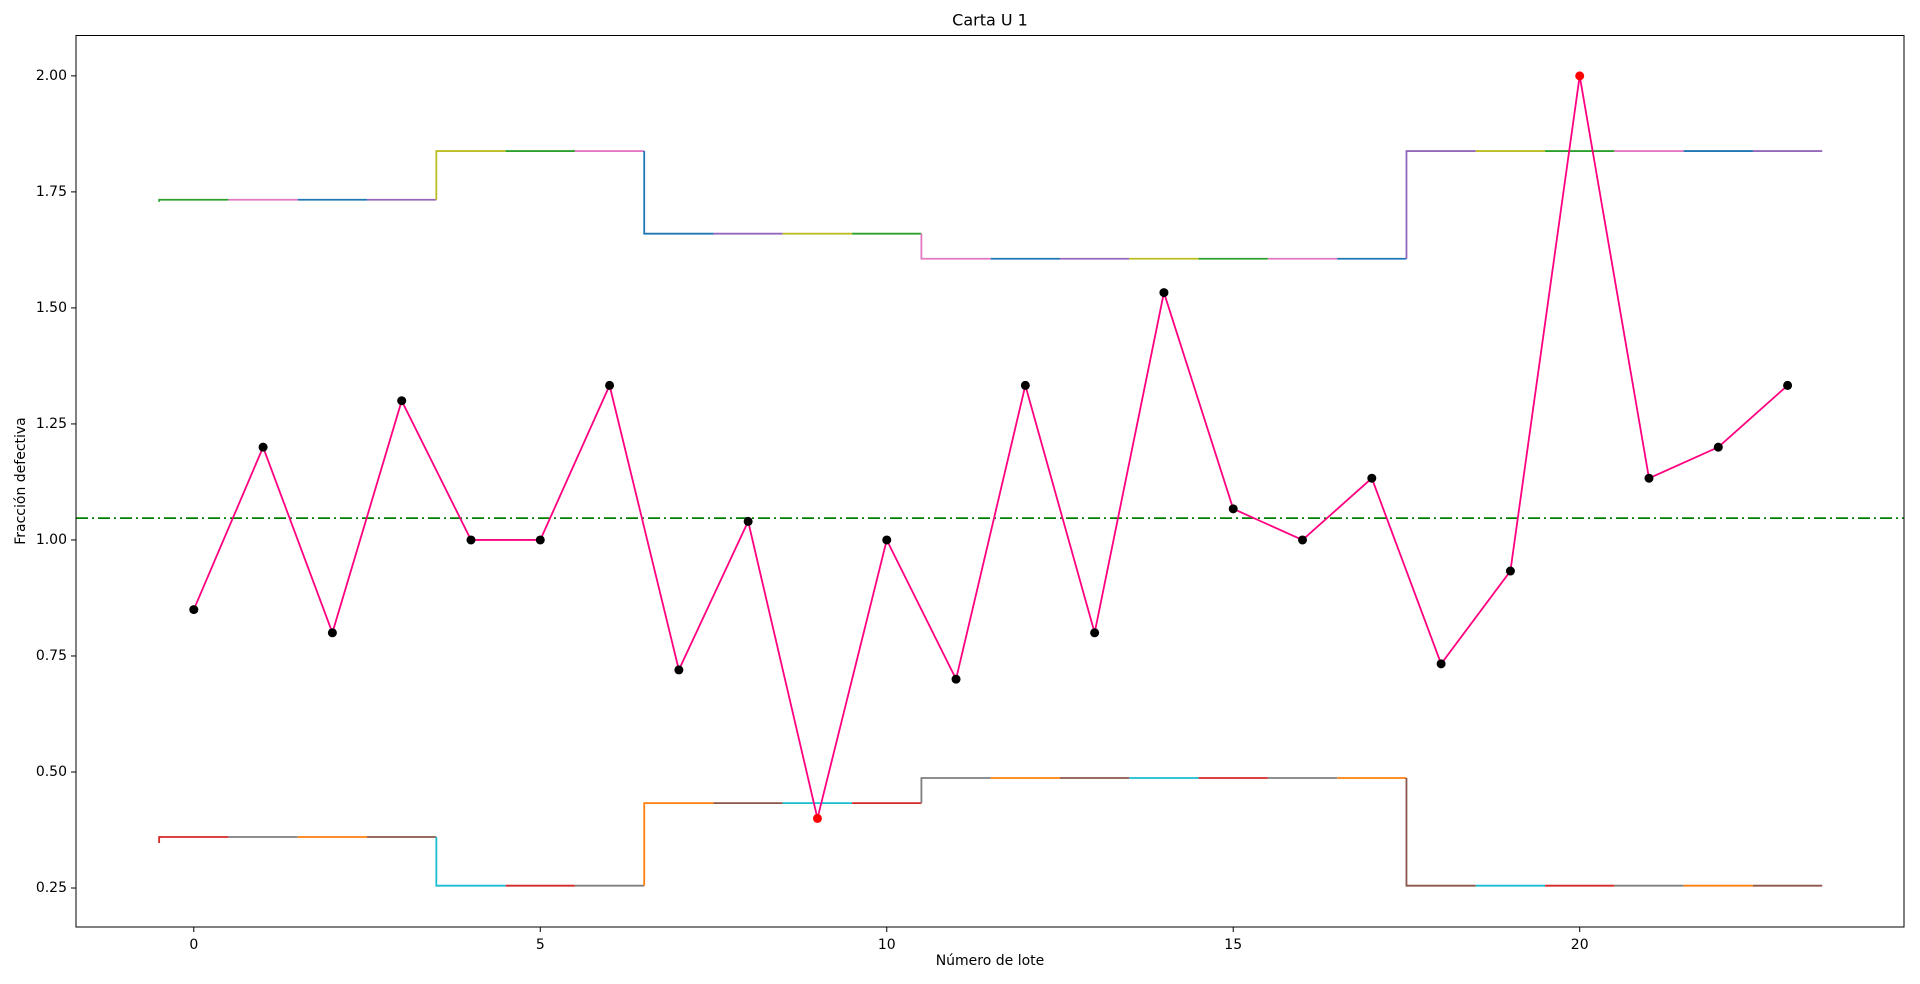  Describe the element at coordinates (51, 424) in the screenshot. I see `y-tick-label: 1.25` at that location.